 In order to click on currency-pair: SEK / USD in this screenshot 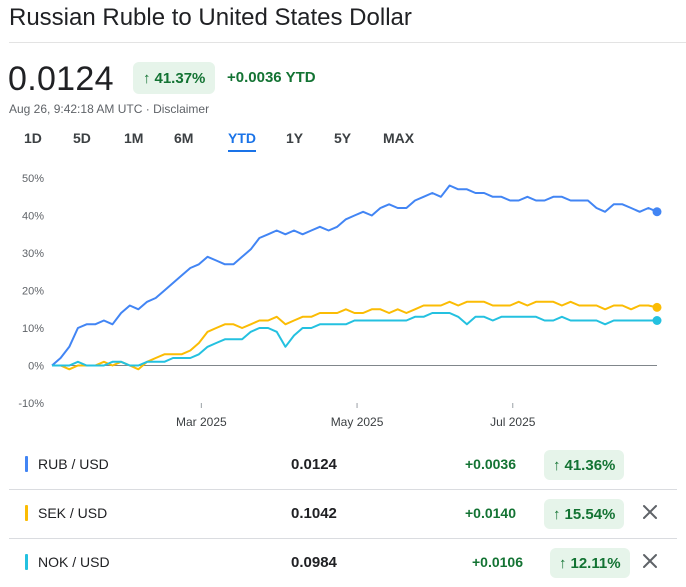, I will do `click(73, 513)`.